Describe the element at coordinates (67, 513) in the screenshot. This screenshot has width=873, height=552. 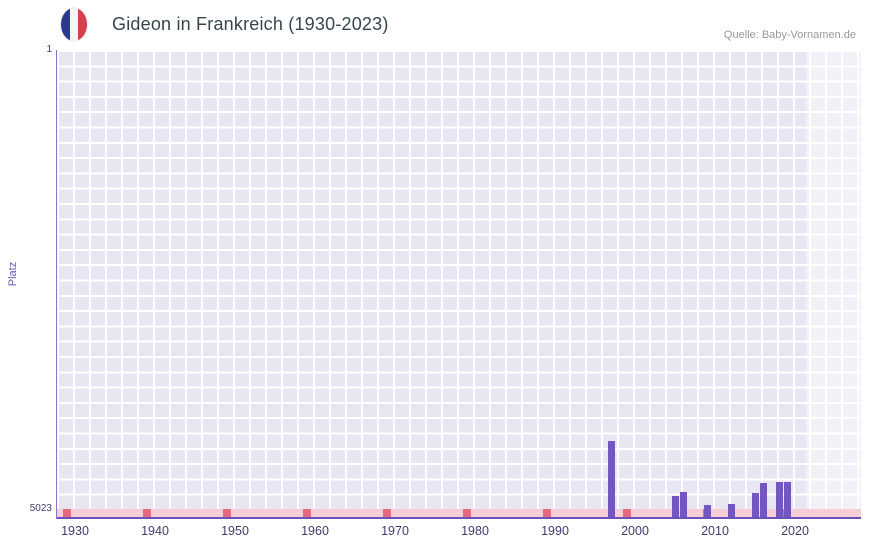
I see `decade-mark-1929` at that location.